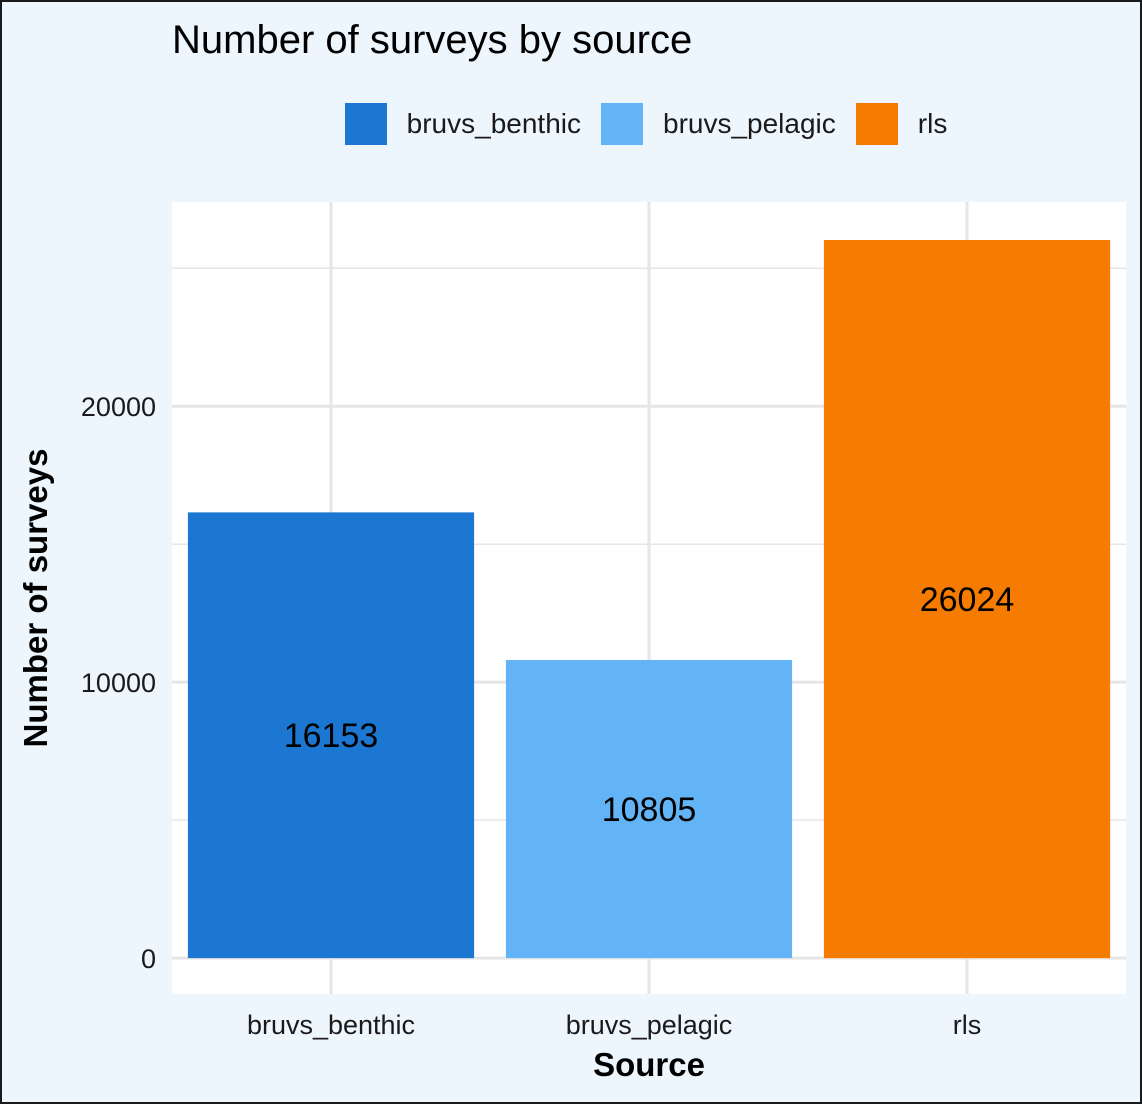  What do you see at coordinates (649, 1025) in the screenshot?
I see `x-tick-label-bruvs-pelagic: bruvs_pelagic` at bounding box center [649, 1025].